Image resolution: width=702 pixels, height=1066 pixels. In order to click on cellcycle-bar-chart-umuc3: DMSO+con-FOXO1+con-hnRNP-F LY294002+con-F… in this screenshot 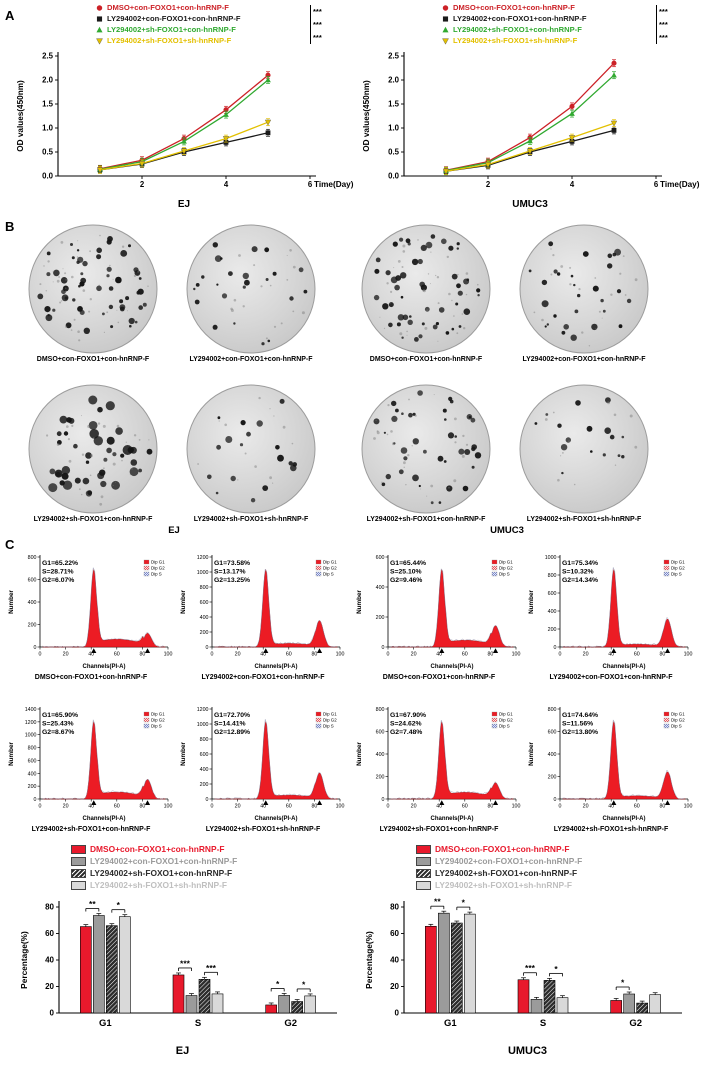, I will do `click(527, 951)`.